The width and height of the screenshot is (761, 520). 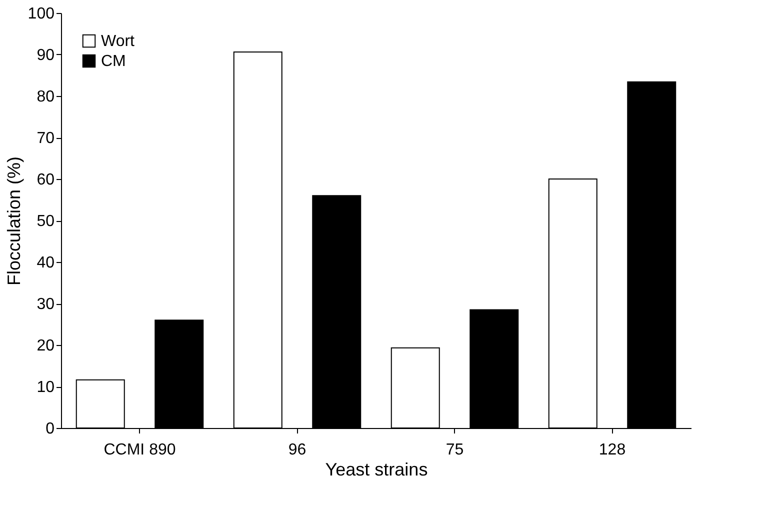 What do you see at coordinates (612, 450) in the screenshot?
I see `x-tick-label: 128` at bounding box center [612, 450].